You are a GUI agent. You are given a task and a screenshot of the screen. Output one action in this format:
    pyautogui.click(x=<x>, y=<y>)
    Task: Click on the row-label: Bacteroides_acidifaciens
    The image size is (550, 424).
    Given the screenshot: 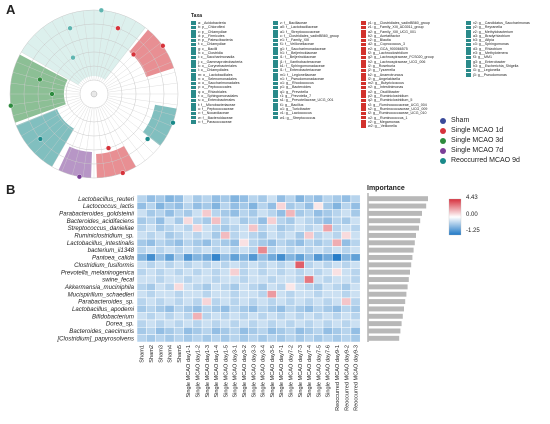 What is the action you would take?
    pyautogui.click(x=100, y=221)
    